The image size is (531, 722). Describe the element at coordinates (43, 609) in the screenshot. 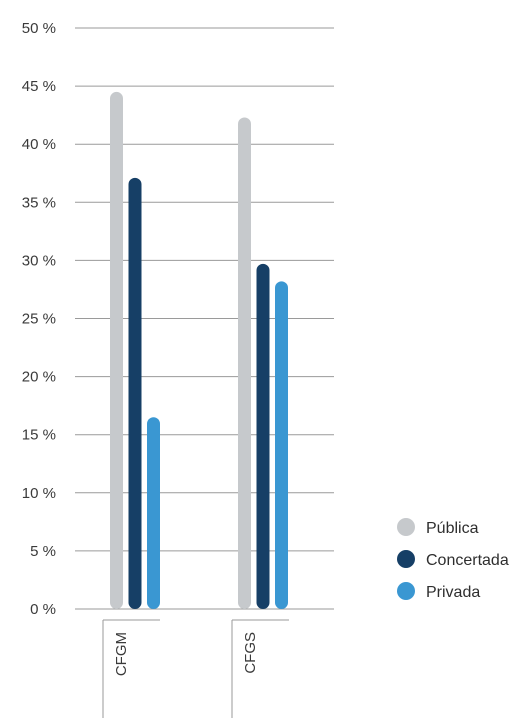

I see `y-tick-label: 0 %` at that location.